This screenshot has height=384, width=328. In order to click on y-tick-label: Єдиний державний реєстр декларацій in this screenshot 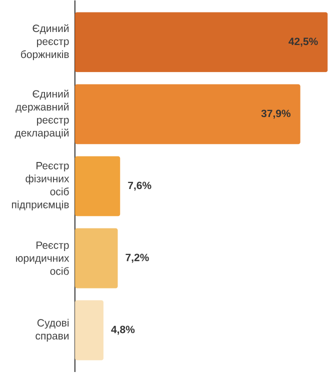, I will do `click(42, 114)`.